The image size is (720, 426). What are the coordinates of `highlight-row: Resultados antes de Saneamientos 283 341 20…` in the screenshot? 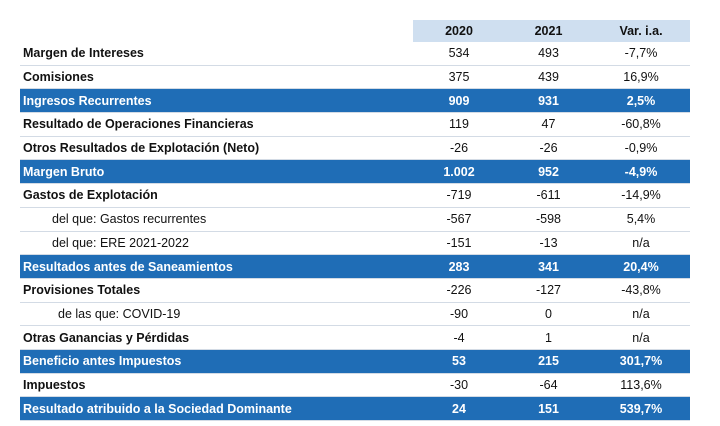 It's located at (355, 266).